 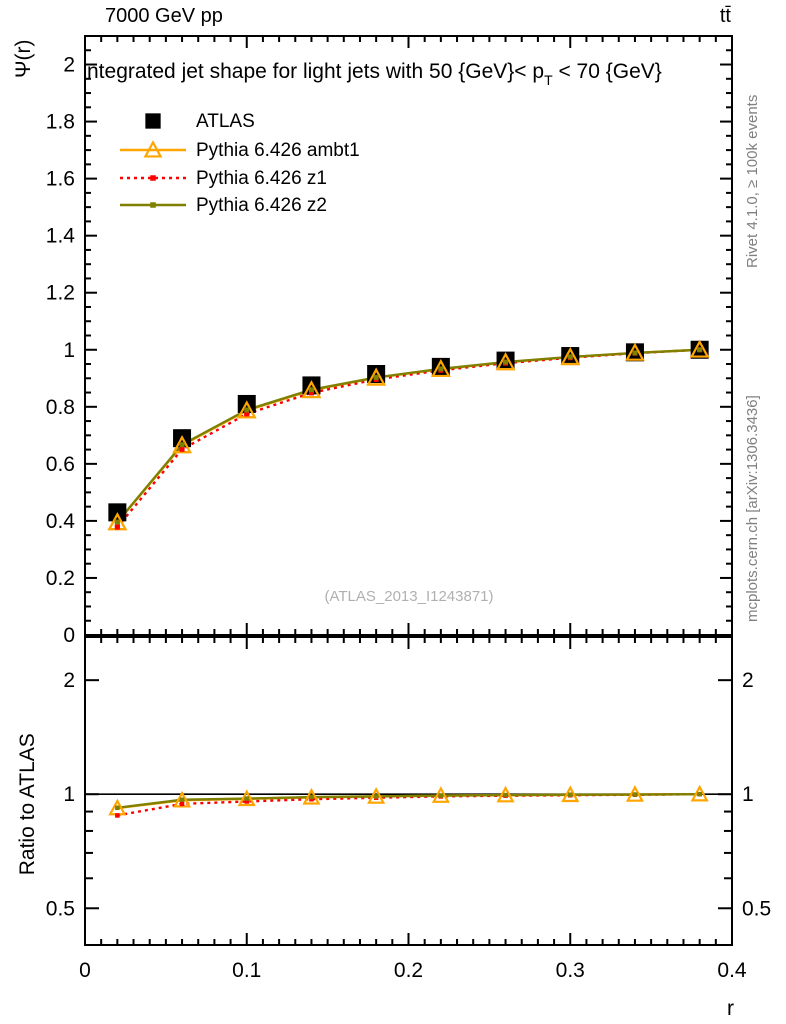 I want to click on legend-marker-square, so click(x=153, y=121).